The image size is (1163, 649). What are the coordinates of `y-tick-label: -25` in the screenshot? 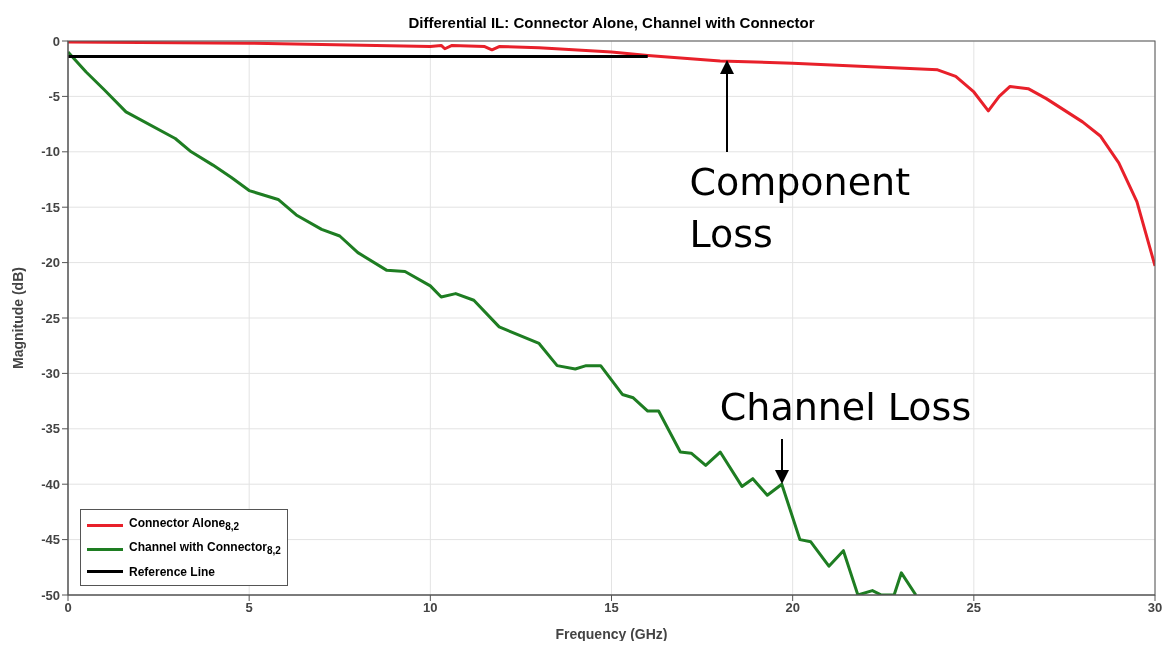 It's located at (50, 318).